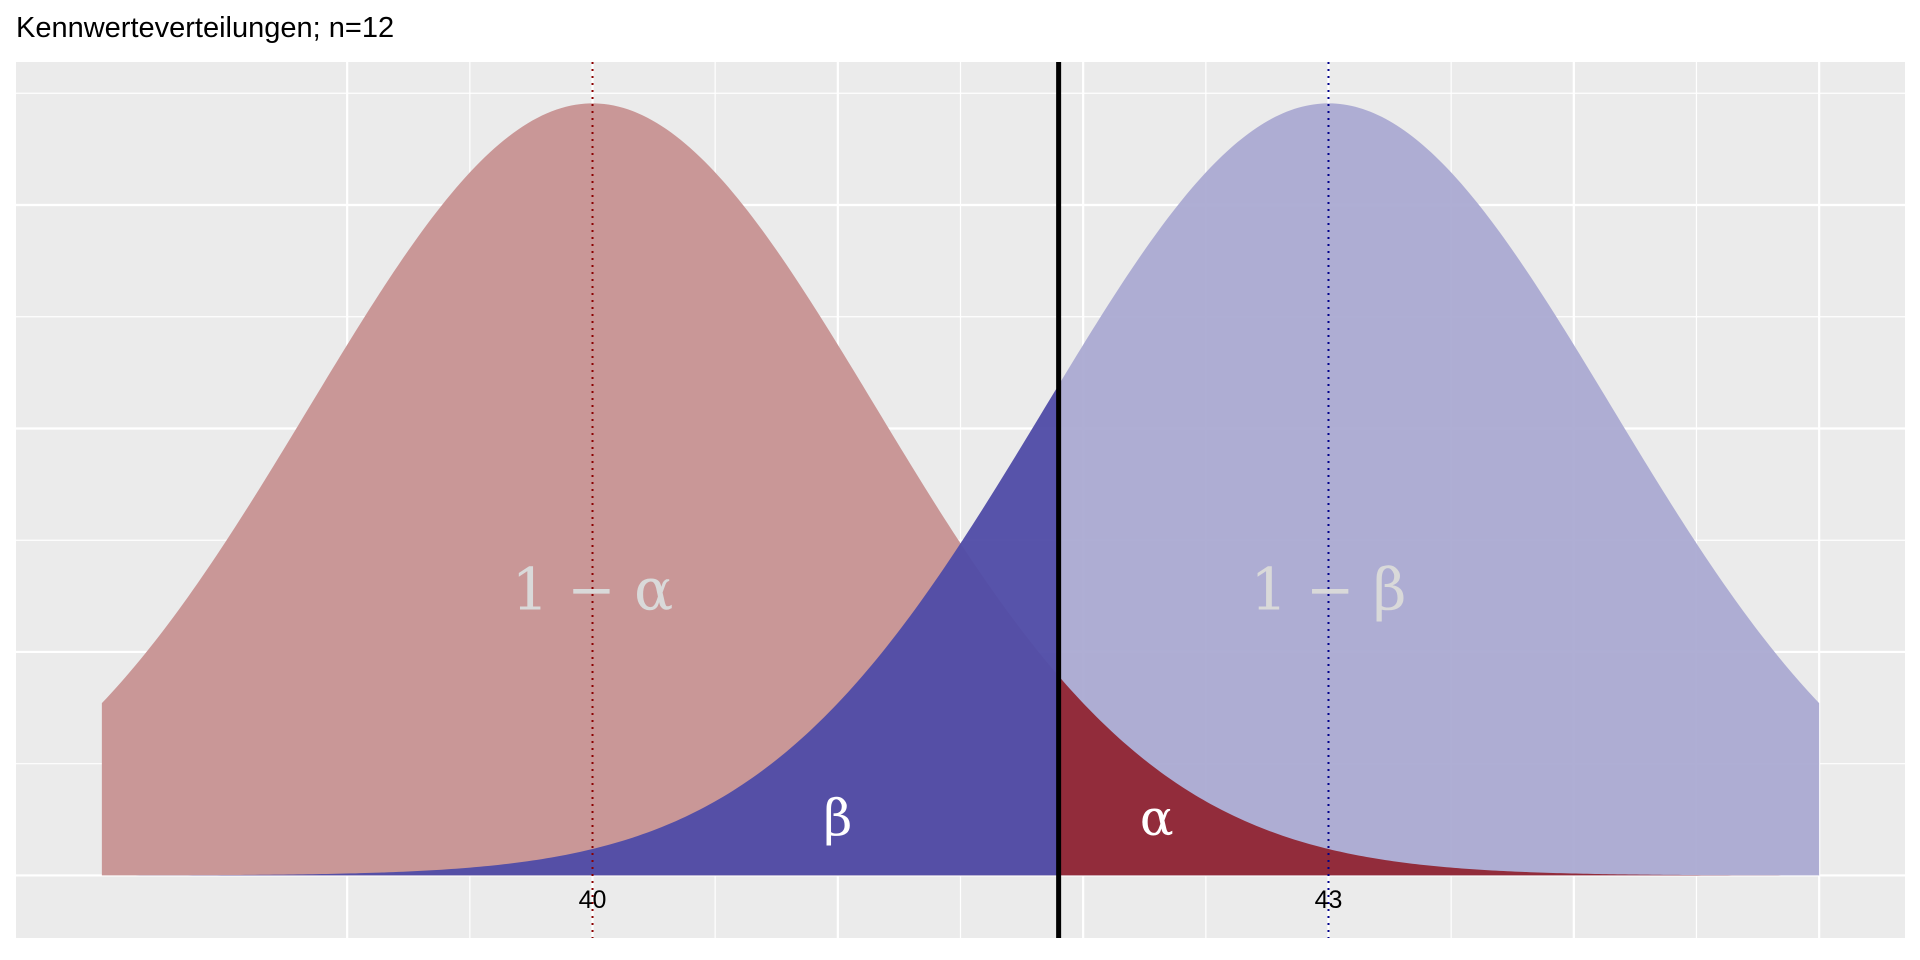 The width and height of the screenshot is (1920, 960). What do you see at coordinates (1329, 900) in the screenshot?
I see `x-tick-label-43: 43` at bounding box center [1329, 900].